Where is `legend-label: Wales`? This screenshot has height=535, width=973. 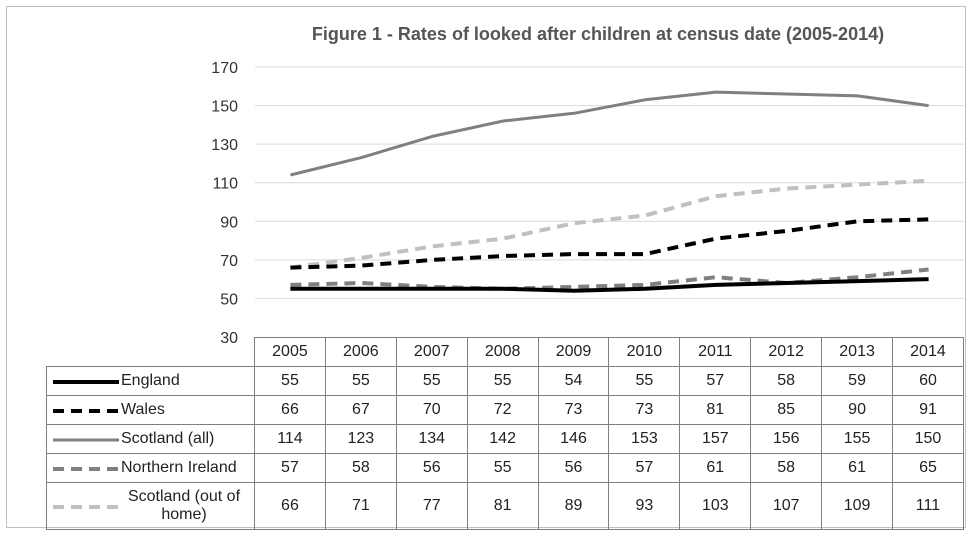
legend-label: Wales is located at coordinates (143, 409).